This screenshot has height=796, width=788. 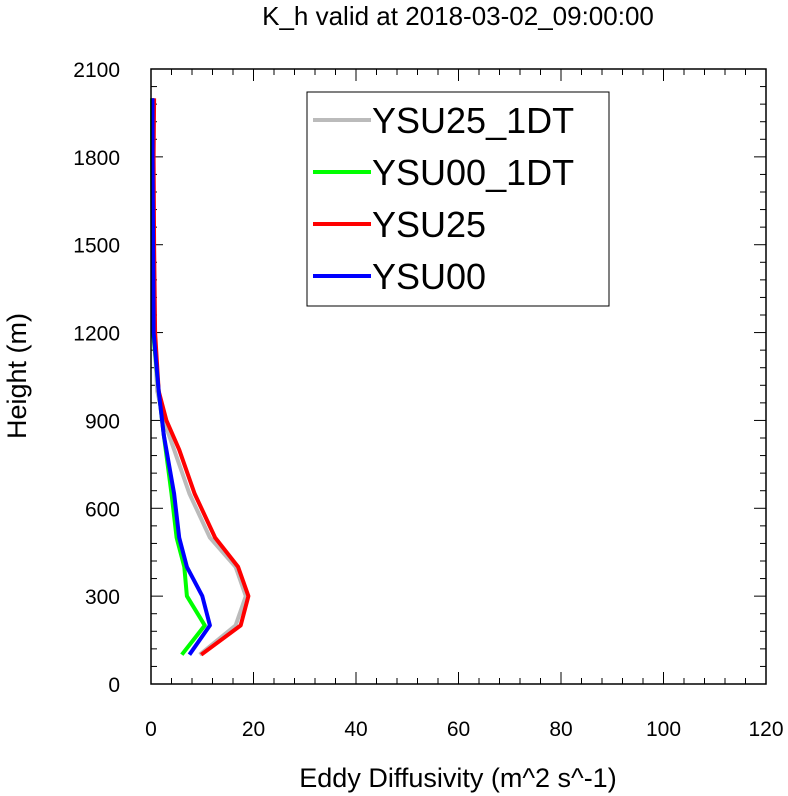 What do you see at coordinates (458, 16) in the screenshot?
I see `chart-title: K_h valid at 2018-03-02_09:00:00` at bounding box center [458, 16].